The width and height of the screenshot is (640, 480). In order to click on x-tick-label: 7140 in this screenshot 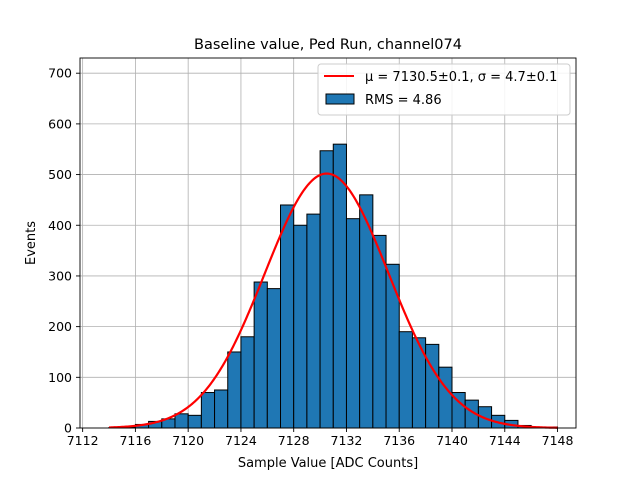, I will do `click(452, 440)`.